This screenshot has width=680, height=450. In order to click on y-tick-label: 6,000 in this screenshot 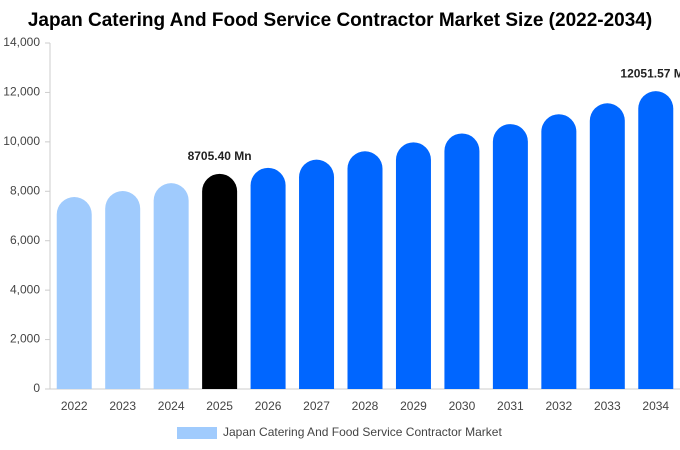, I will do `click(25, 240)`.